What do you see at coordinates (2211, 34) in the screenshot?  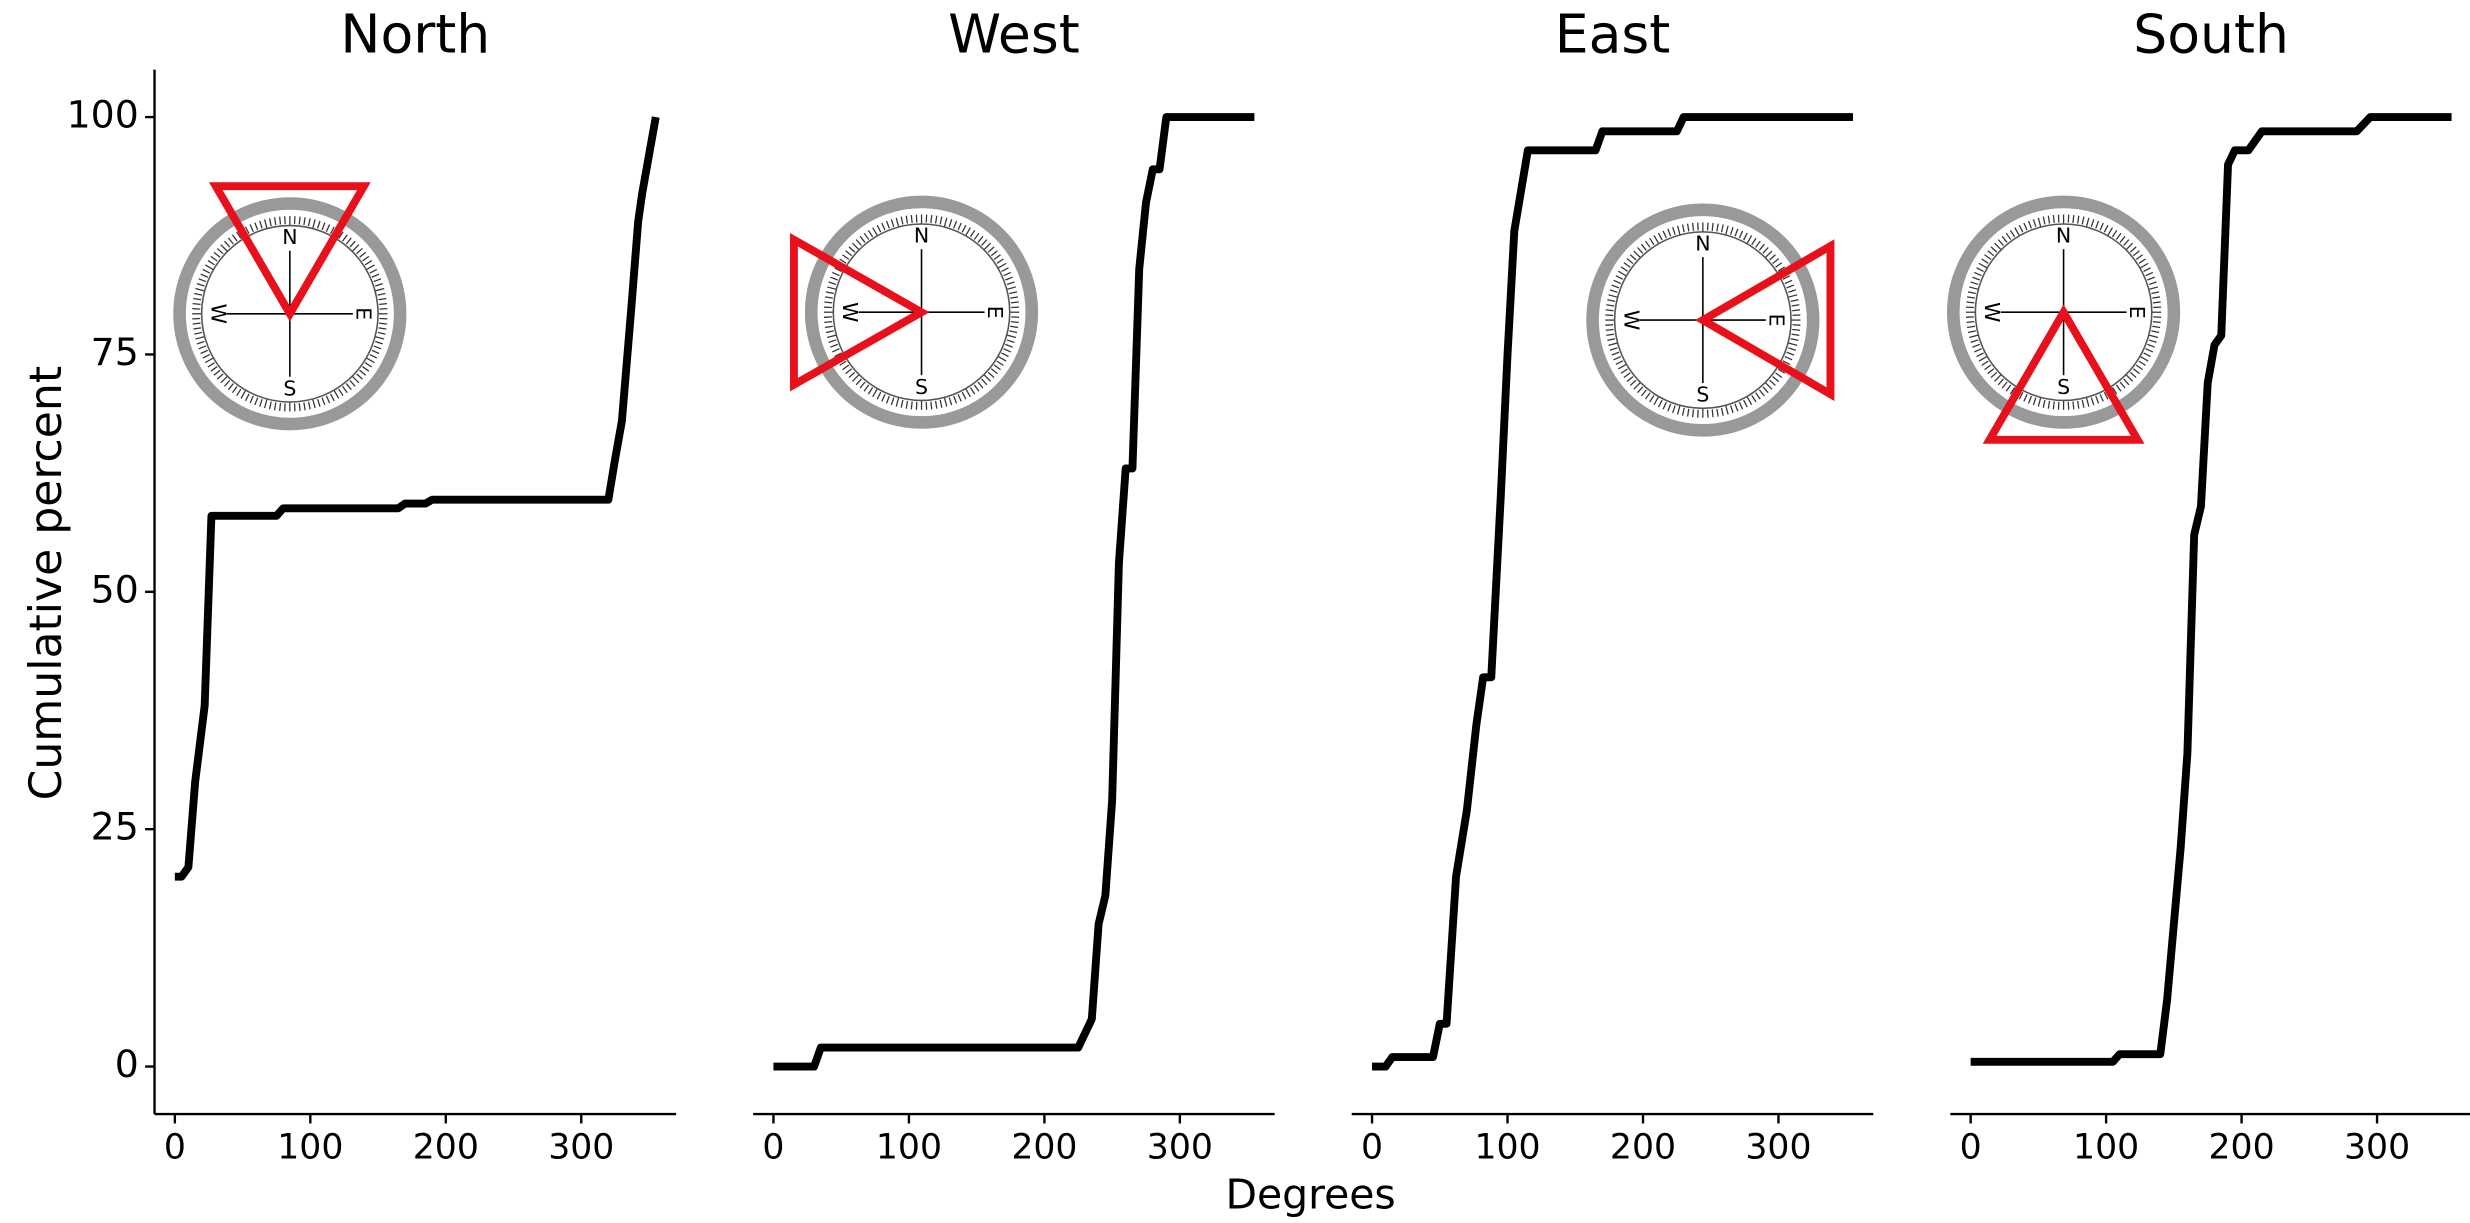 I see `panel-title: South` at bounding box center [2211, 34].